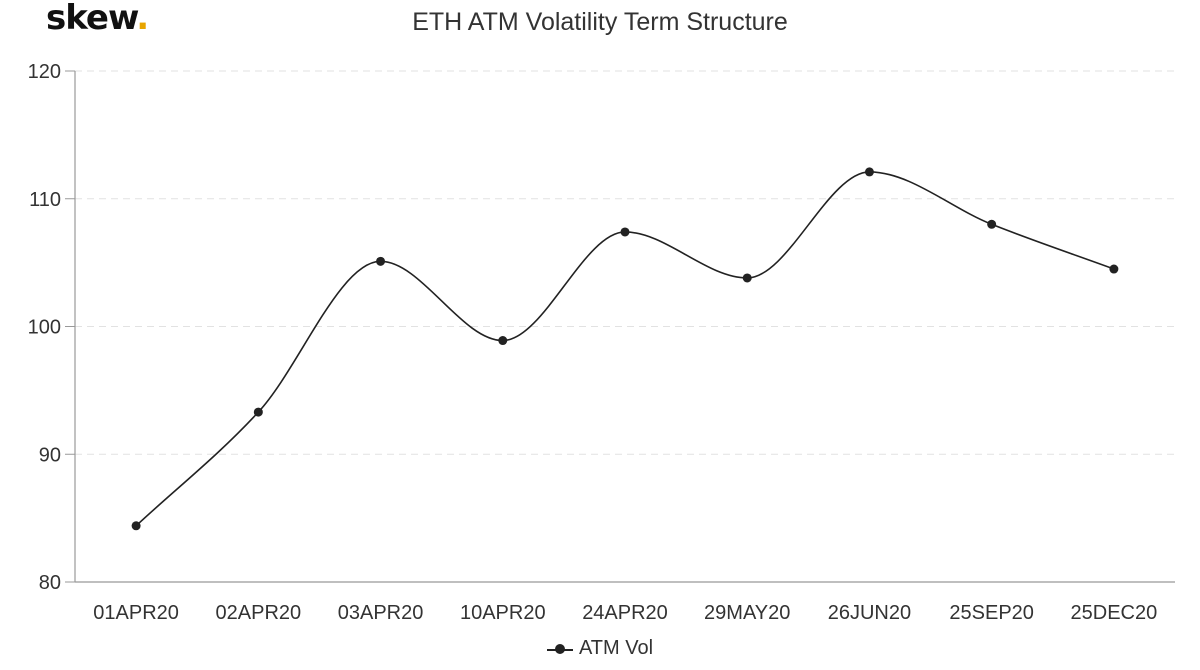  I want to click on legend-item-atm-vol: ATM Vol, so click(600, 648).